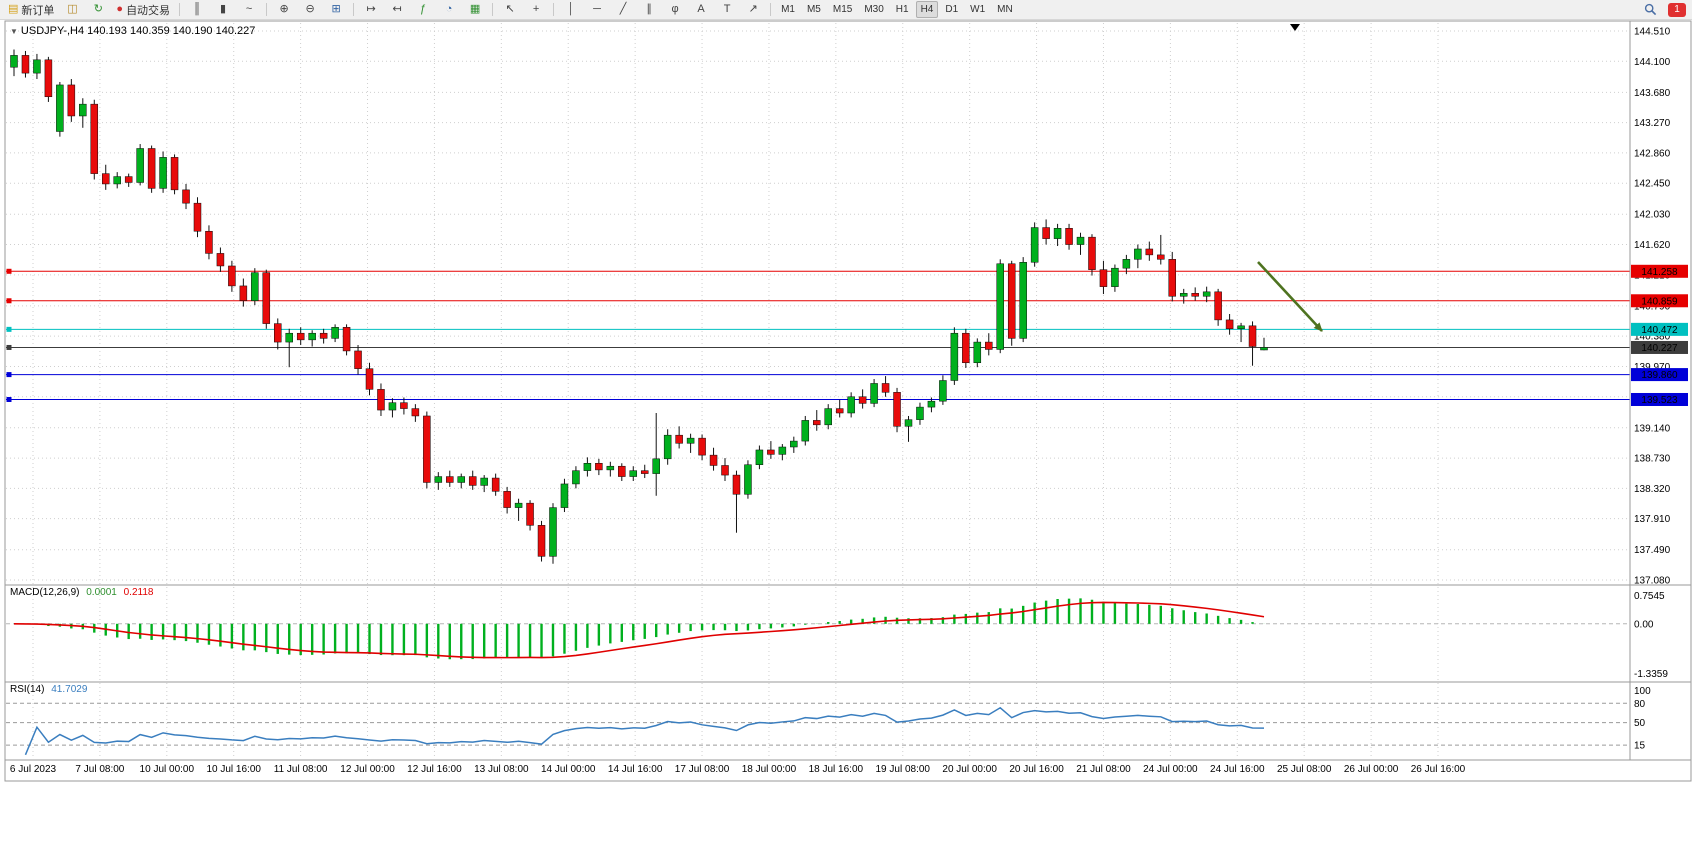 Image resolution: width=1692 pixels, height=846 pixels. I want to click on horizontal-line-icon: ─, so click(597, 9).